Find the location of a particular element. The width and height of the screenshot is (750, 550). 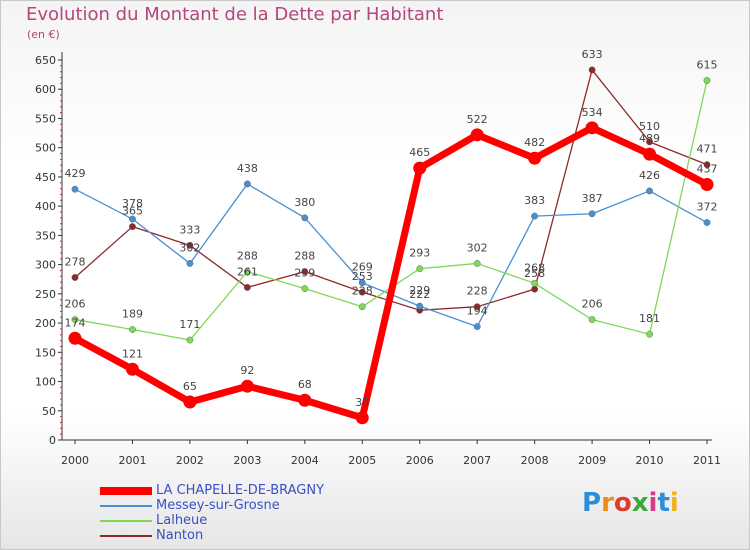

x-tick-label: 2009 is located at coordinates (592, 460).